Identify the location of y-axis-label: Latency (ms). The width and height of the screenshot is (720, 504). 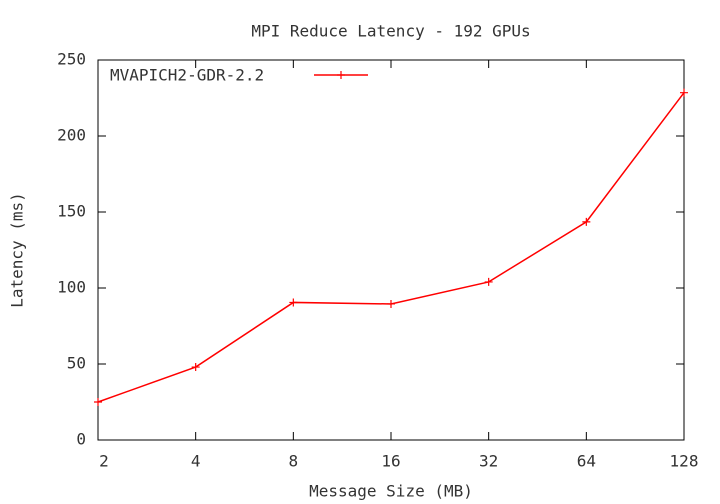
(17, 250).